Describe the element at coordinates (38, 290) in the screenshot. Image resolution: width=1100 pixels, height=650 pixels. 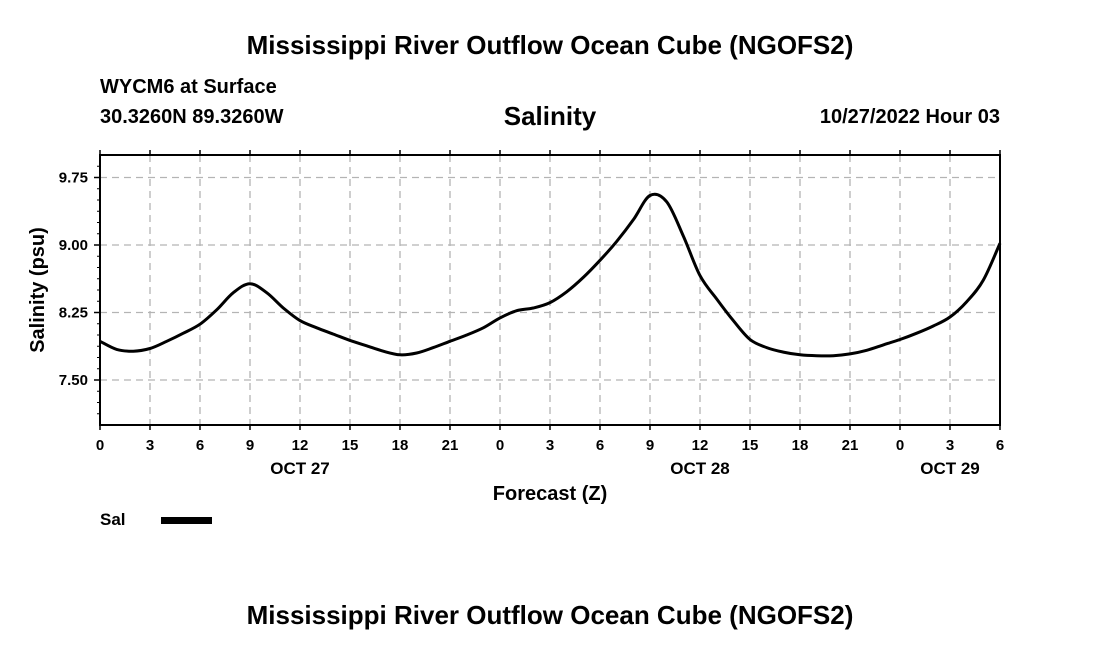
I see `y-axis-title: Salinity (psu)` at that location.